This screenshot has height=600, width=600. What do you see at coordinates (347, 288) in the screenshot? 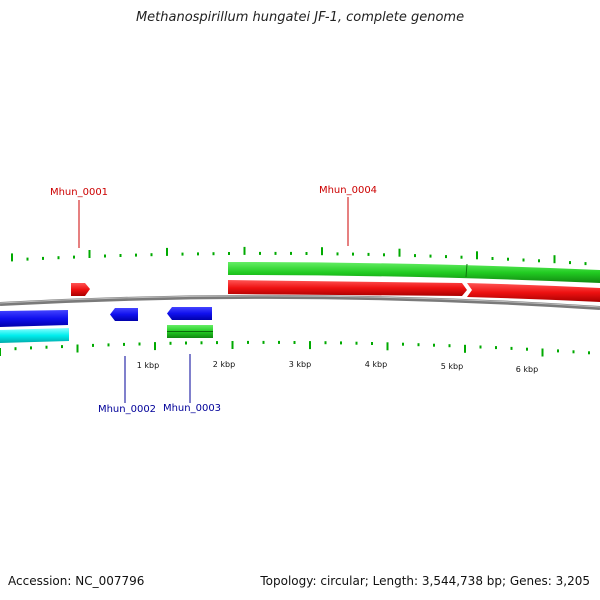
I see `feature-mhun-0004-gene` at bounding box center [347, 288].